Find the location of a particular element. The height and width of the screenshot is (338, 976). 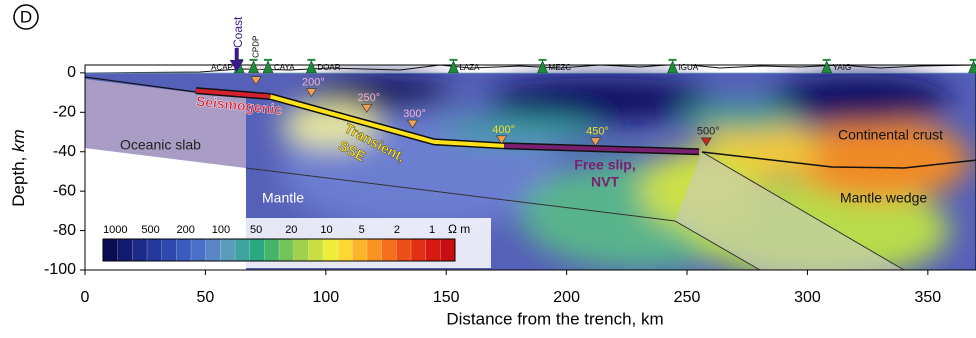

temperature-label: 200° is located at coordinates (313, 82).